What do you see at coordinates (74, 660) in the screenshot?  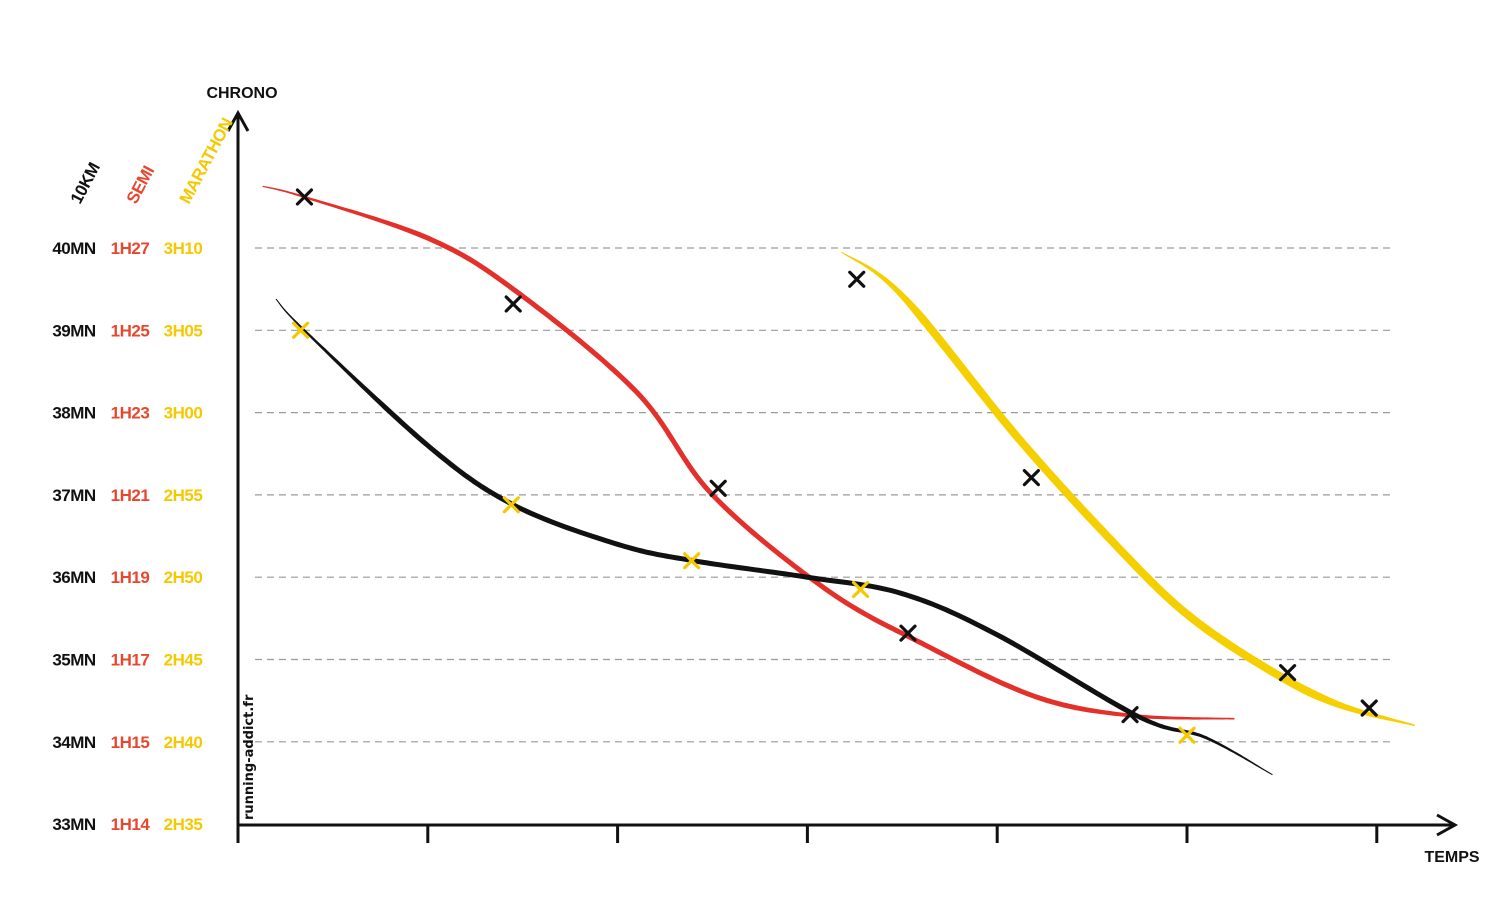 I see `y-tick-label: 35MN` at bounding box center [74, 660].